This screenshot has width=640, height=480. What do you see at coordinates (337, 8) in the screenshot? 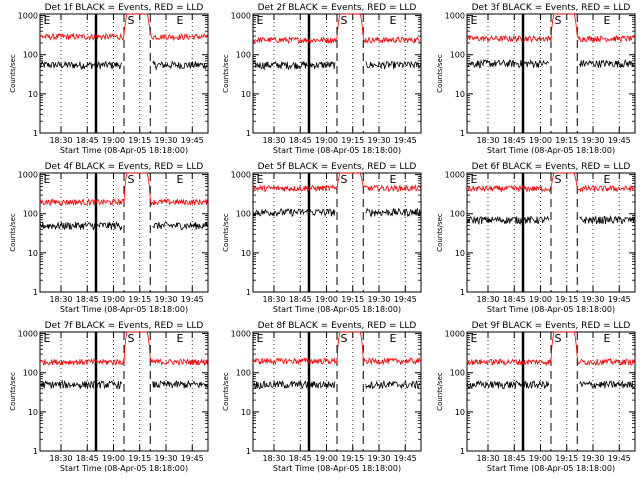
I see `panel-title: Det 2f BLACK = Events, RED = LLD` at bounding box center [337, 8].